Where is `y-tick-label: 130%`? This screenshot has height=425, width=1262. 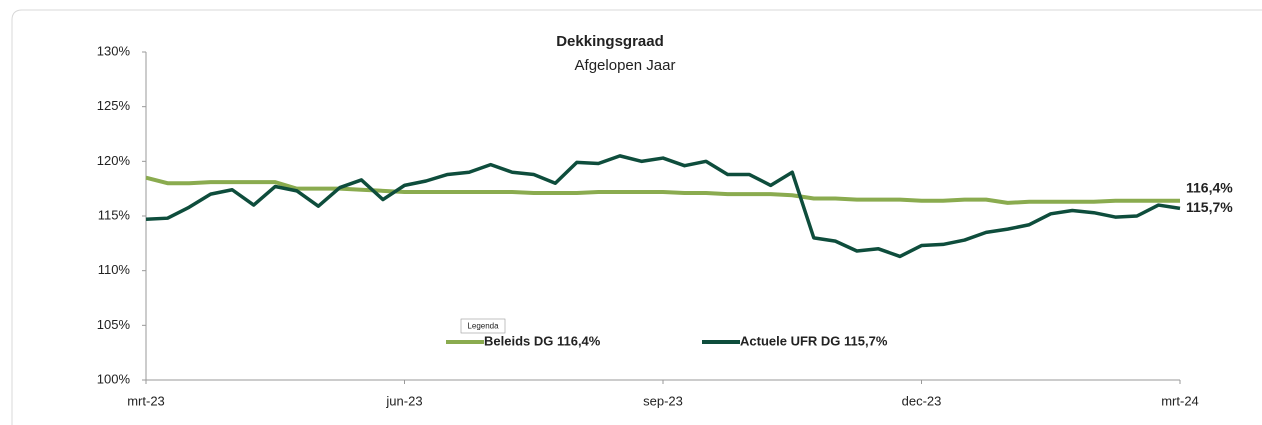 y-tick-label: 130% is located at coordinates (114, 50).